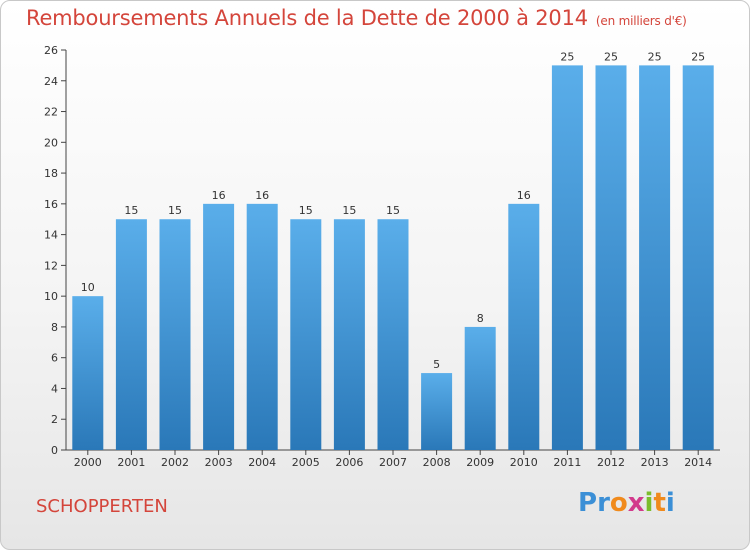 This screenshot has height=550, width=750. What do you see at coordinates (306, 462) in the screenshot?
I see `x-tick-label: 2005` at bounding box center [306, 462].